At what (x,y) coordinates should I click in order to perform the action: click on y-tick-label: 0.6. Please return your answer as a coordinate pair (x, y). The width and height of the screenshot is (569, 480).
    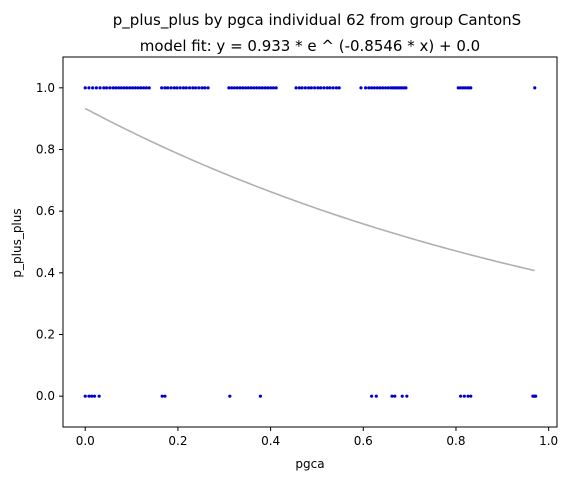
    Looking at the image, I should click on (45, 211).